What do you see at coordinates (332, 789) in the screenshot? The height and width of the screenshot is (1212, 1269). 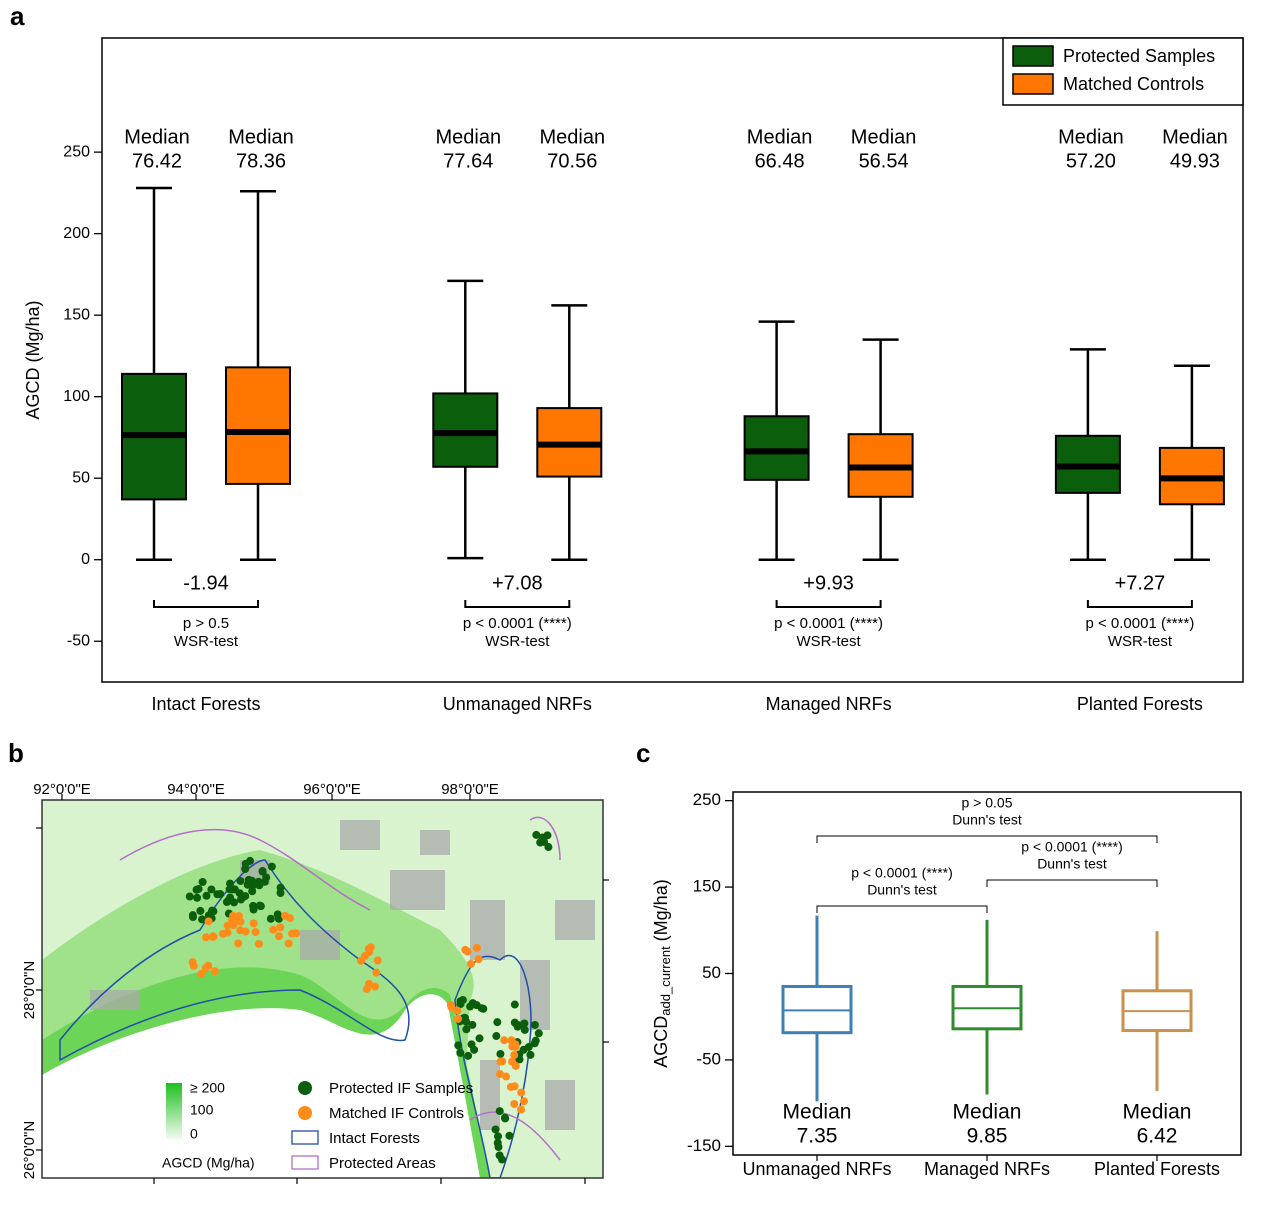 I see `lon-label: 96°0'0"E` at bounding box center [332, 789].